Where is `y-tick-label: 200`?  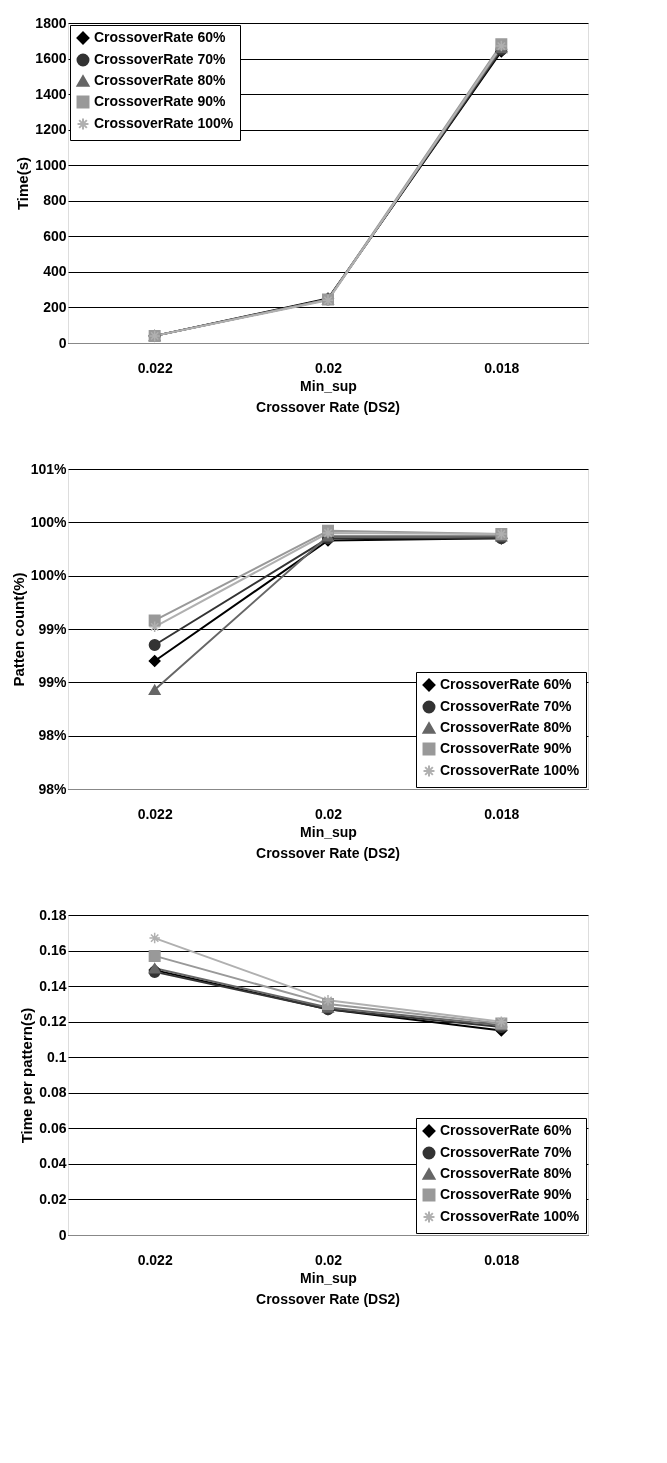
y-tick-label: 200 is located at coordinates (55, 306).